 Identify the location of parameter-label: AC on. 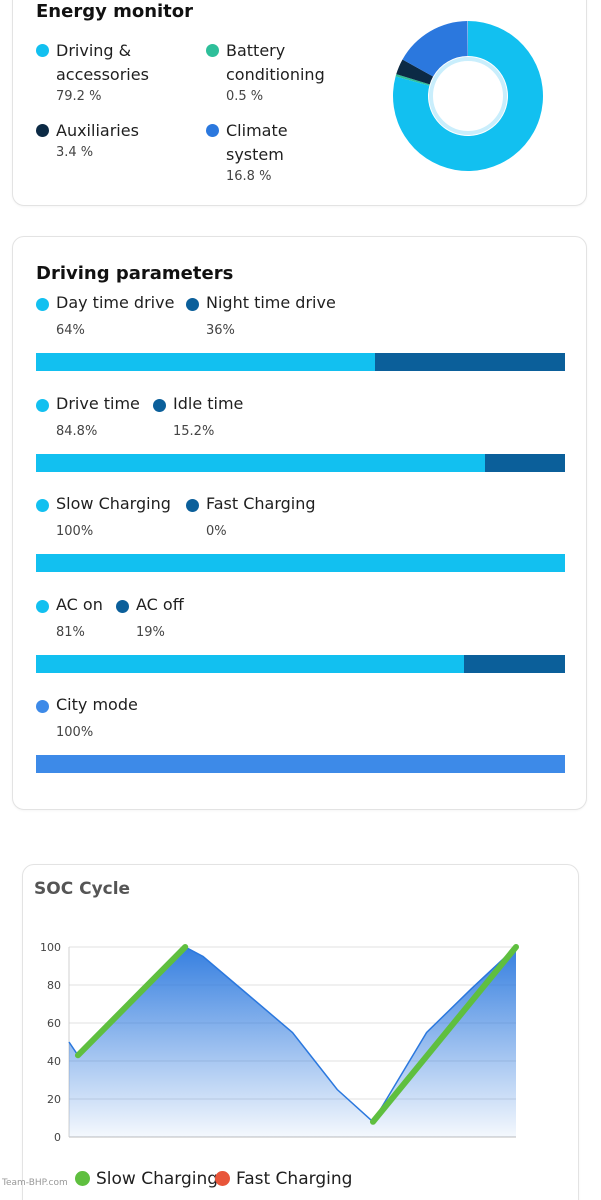
(79, 604).